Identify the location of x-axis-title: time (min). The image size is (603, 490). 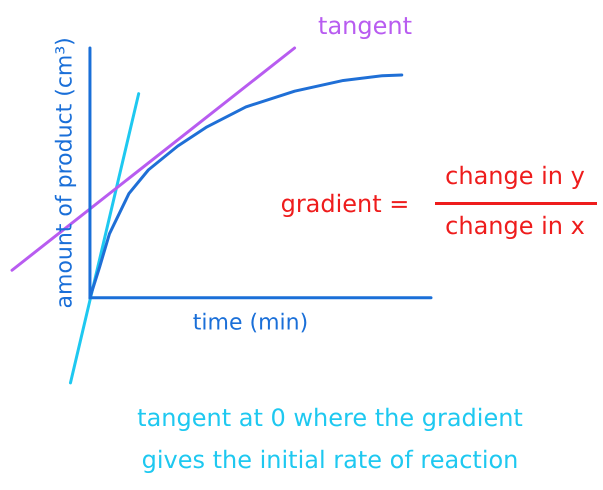
(250, 323).